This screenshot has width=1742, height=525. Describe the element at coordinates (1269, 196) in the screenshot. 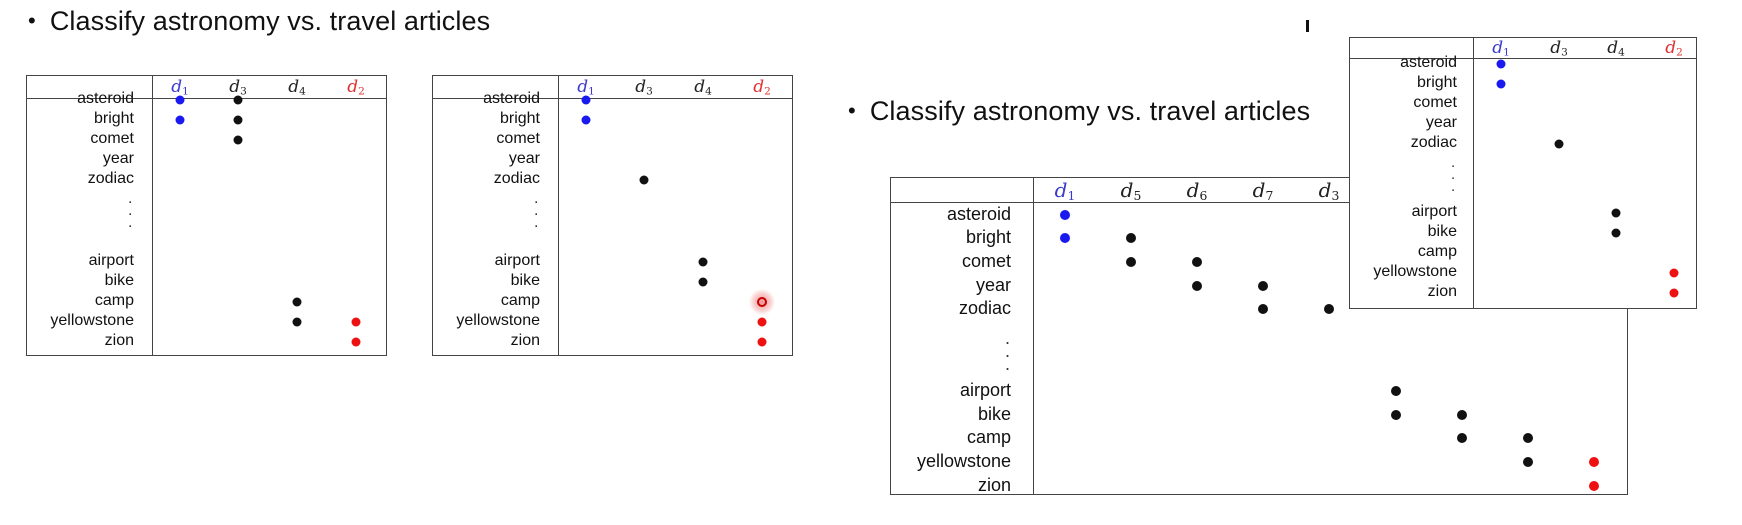

I see `column-header-subscript: 7` at that location.